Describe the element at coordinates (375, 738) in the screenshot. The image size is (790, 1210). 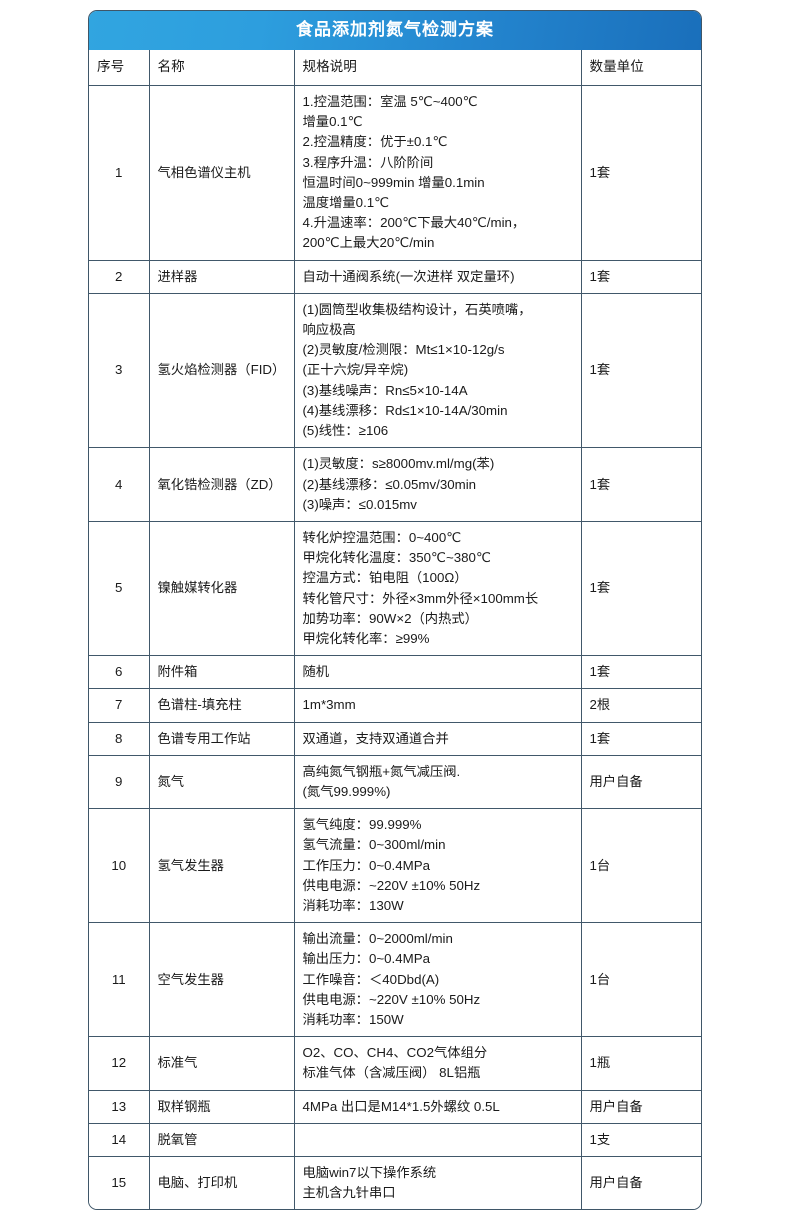
I see `spec-line: 双通道，支持双通道合并` at that location.